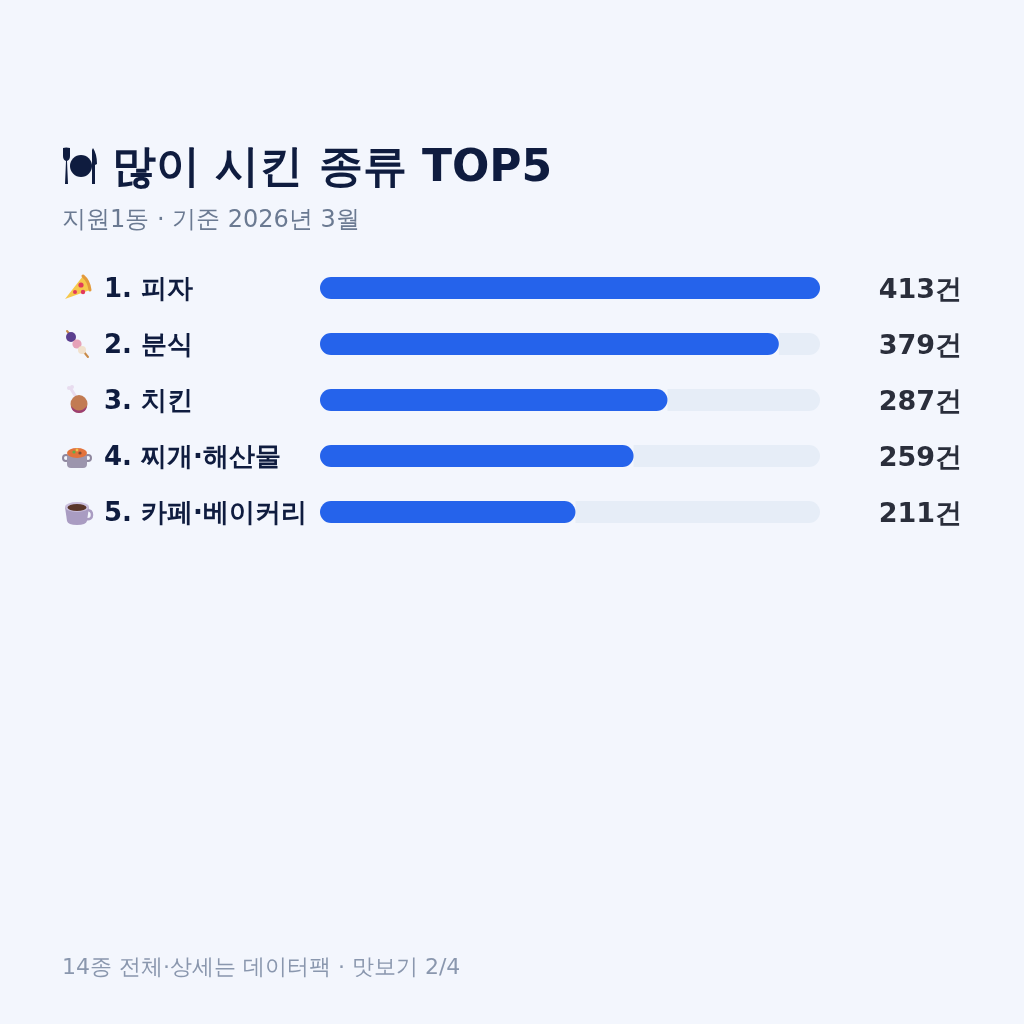 This screenshot has width=1024, height=1024. I want to click on data-label: 287건, so click(920, 400).